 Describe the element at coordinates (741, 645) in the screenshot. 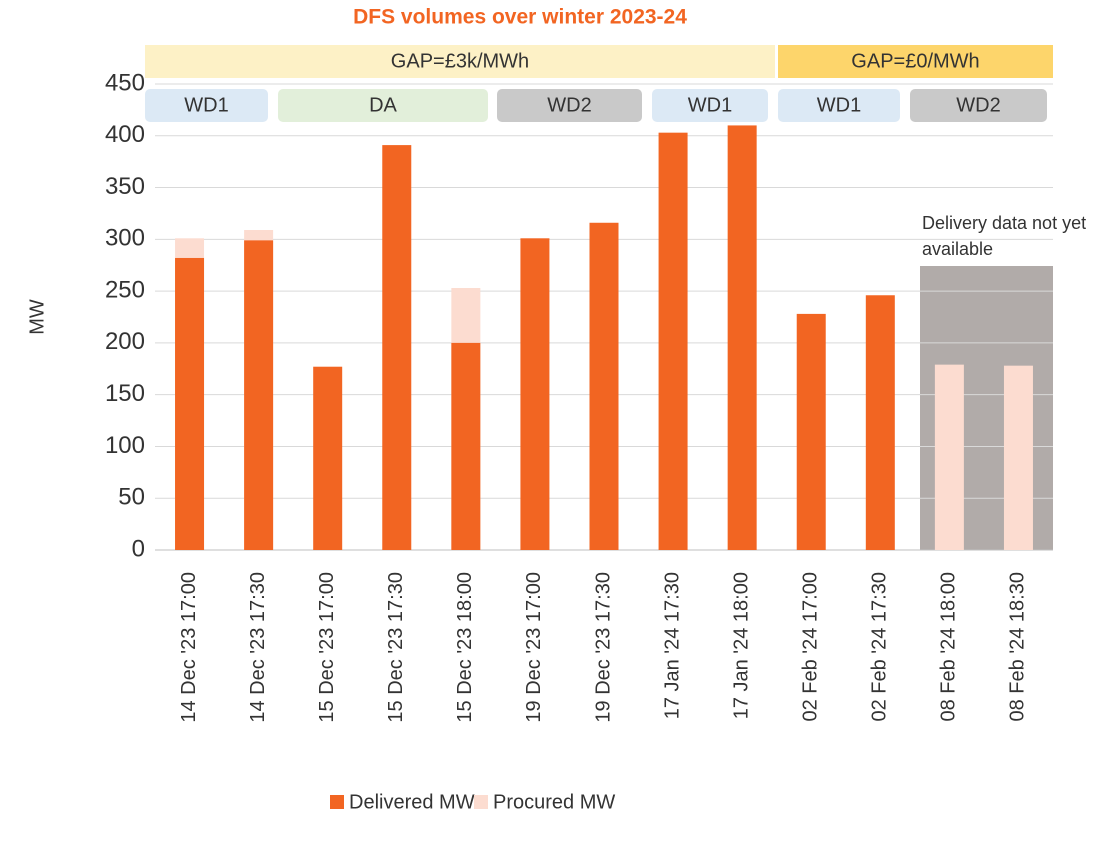

I see `x-tick-label: 17 Jan '24 18:00` at that location.